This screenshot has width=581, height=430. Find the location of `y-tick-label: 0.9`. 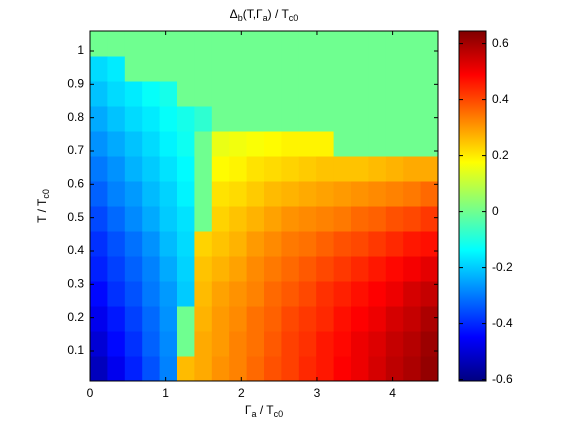

y-tick-label: 0.9 is located at coordinates (75, 84).